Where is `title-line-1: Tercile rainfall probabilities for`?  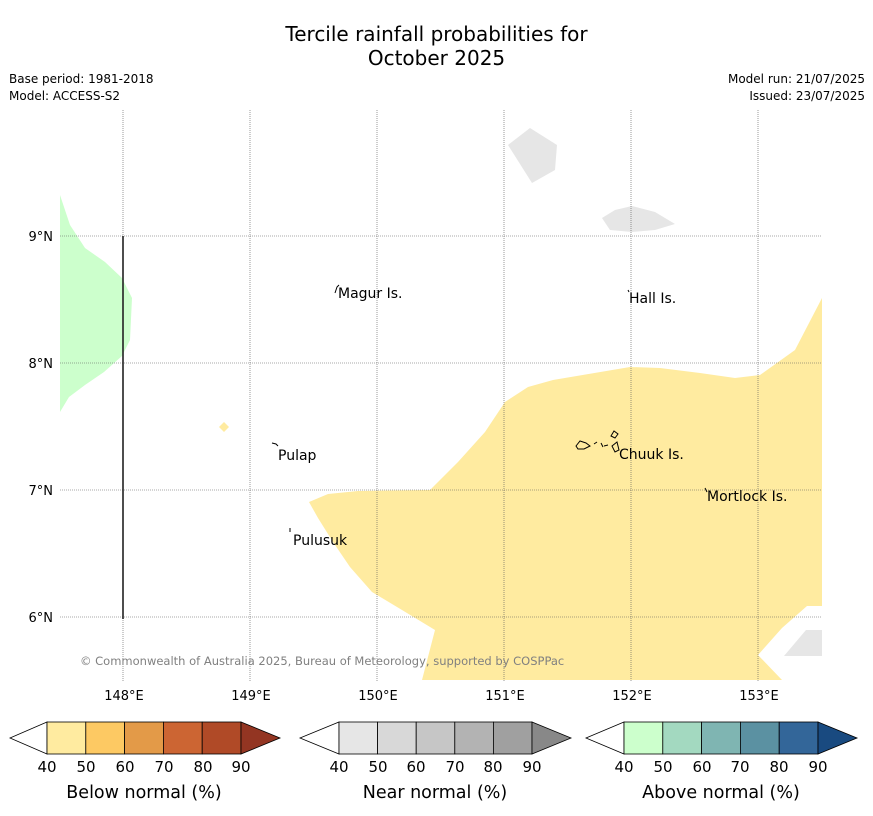
title-line-1: Tercile rainfall probabilities for is located at coordinates (436, 34).